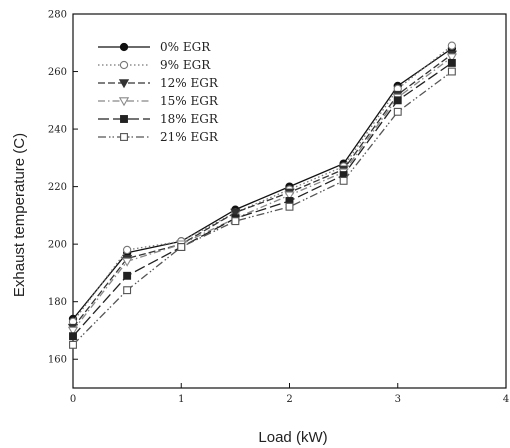 This screenshot has height=448, width=510. I want to click on legend-entry: 0% EGR, so click(154, 47).